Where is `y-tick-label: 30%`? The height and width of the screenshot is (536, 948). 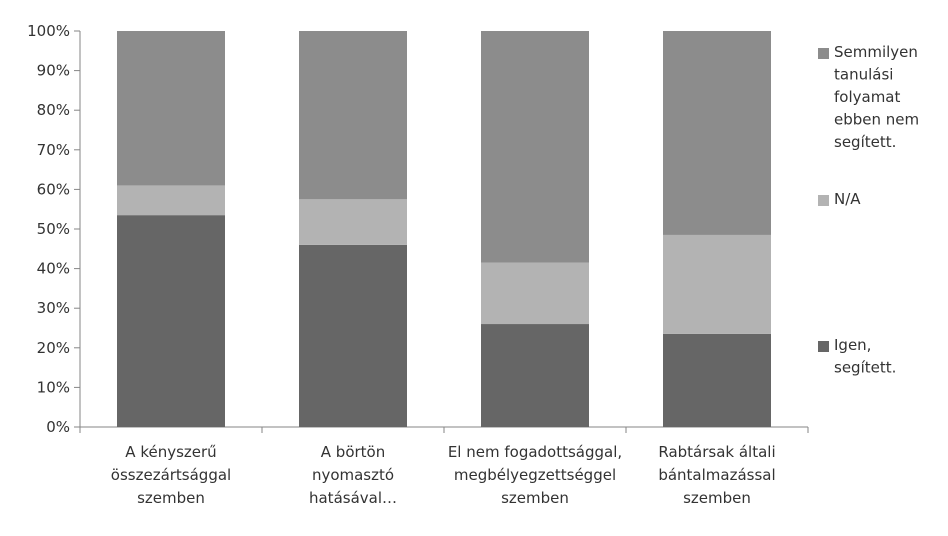 y-tick-label: 30% is located at coordinates (53, 308).